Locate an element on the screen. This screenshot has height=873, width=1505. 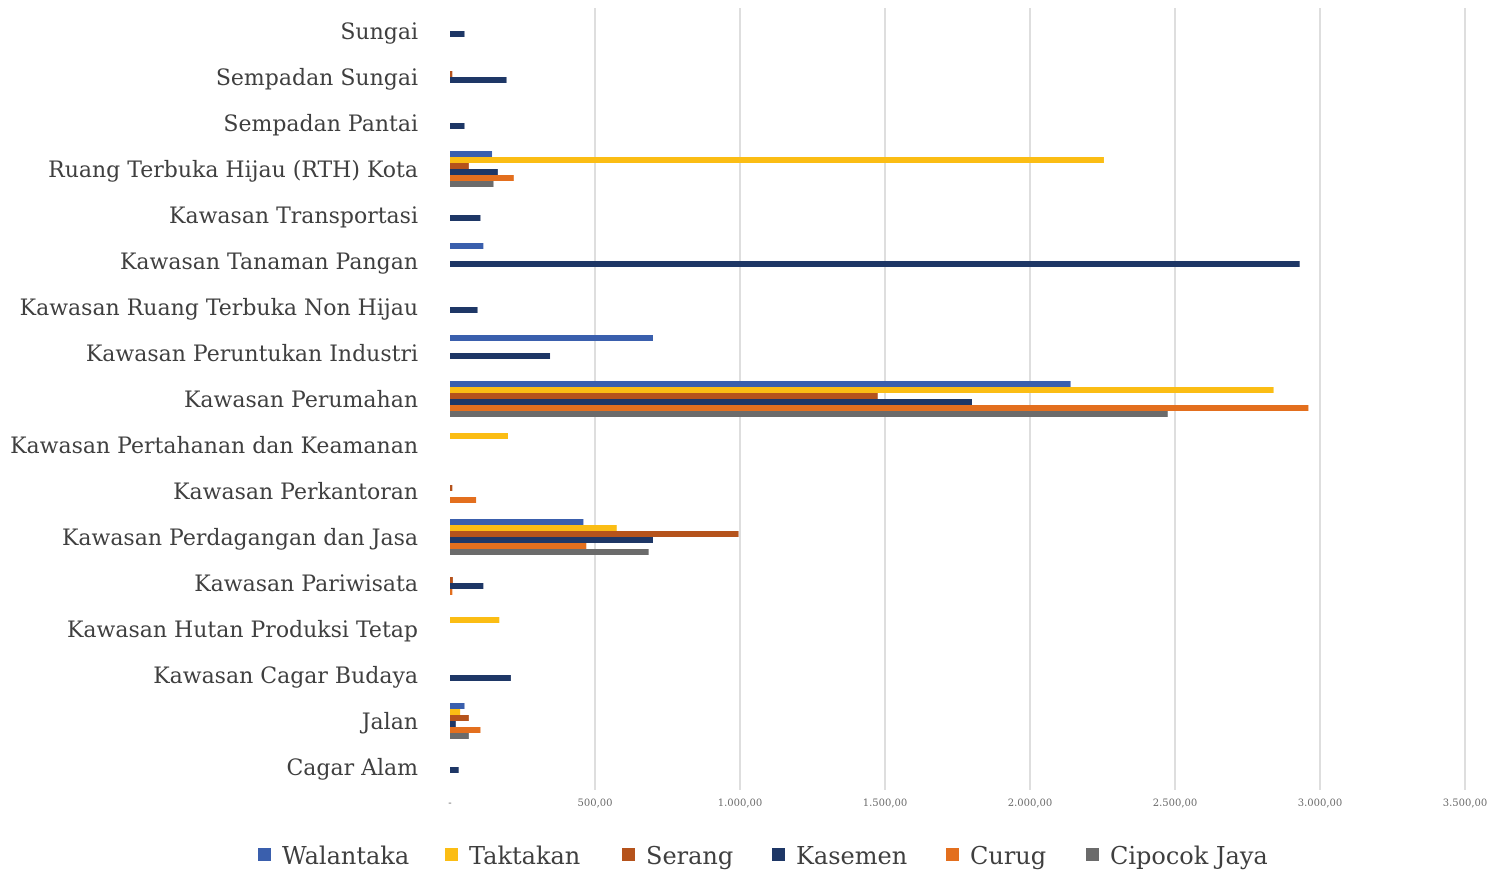
category-label: Kawasan Transportasi is located at coordinates (293, 216).